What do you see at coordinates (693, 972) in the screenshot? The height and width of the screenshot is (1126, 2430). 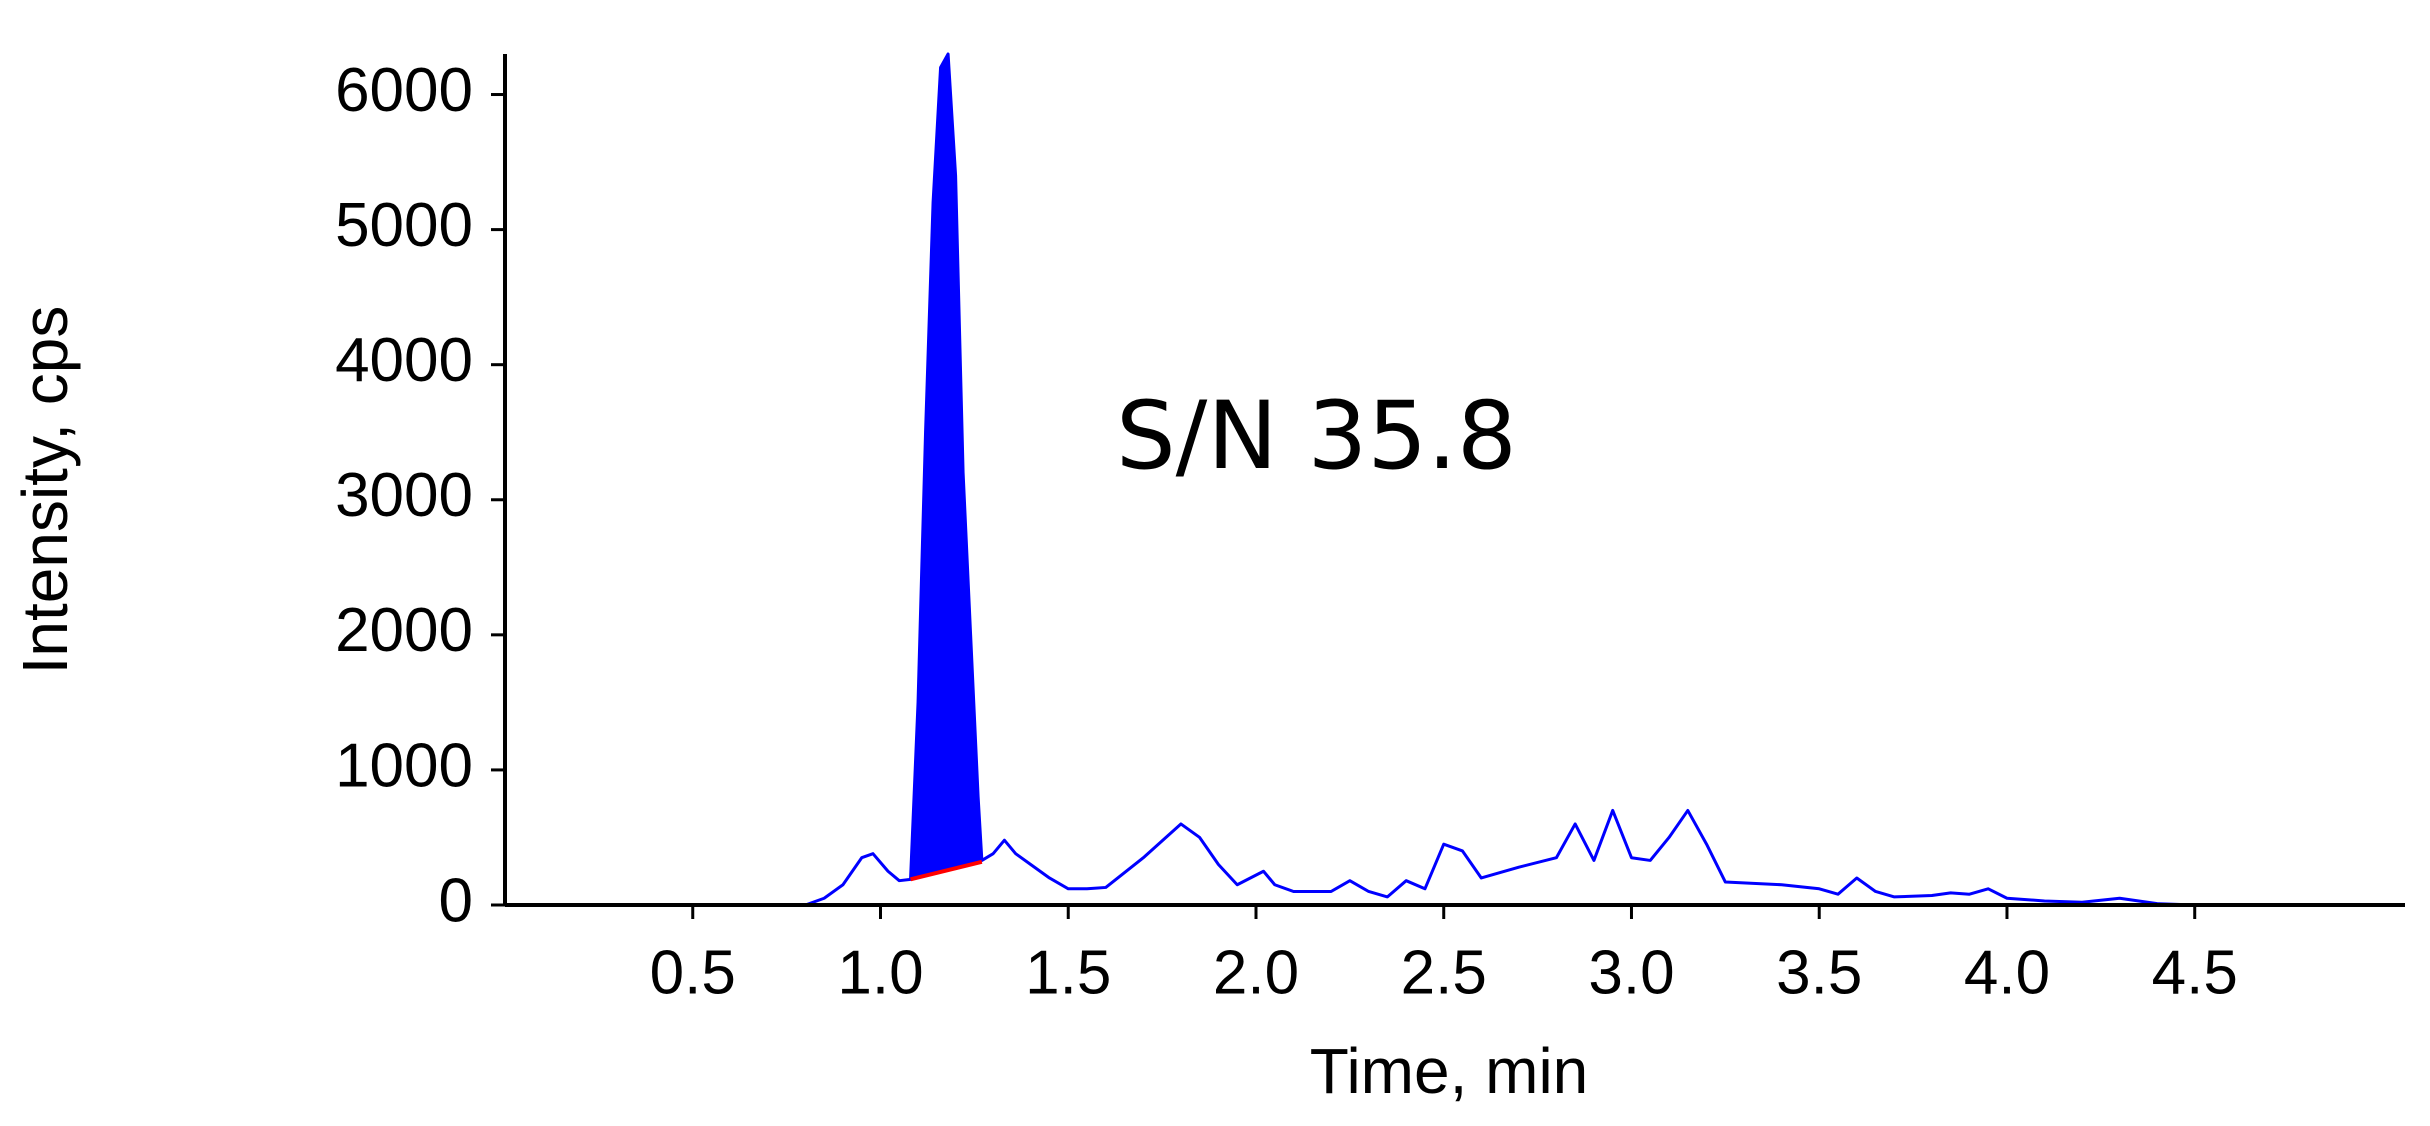 I see `x-tick-label: 0.5` at bounding box center [693, 972].